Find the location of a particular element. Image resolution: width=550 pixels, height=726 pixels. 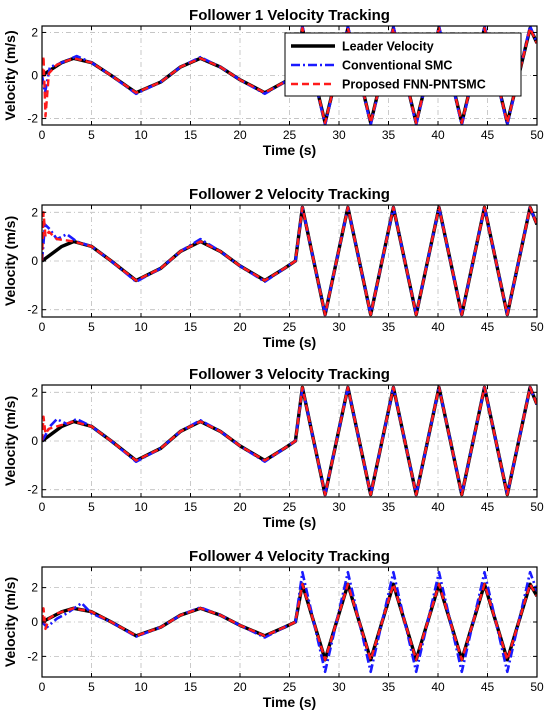

chart-title: Follower 2 Velocity Tracking is located at coordinates (289, 194).